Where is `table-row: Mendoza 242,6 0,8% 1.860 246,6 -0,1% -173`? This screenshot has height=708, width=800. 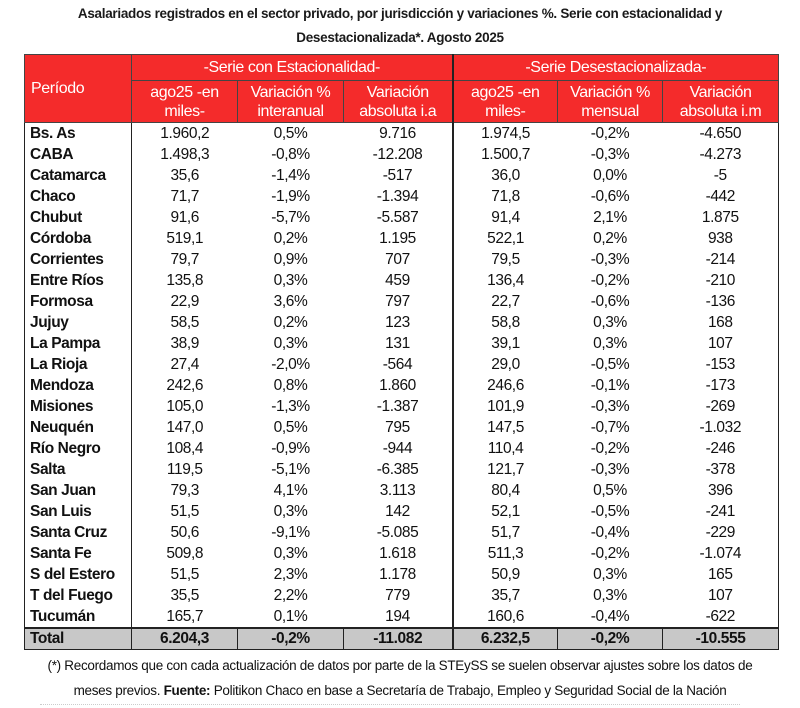
table-row: Mendoza 242,6 0,8% 1.860 246,6 -0,1% -173 is located at coordinates (402, 385).